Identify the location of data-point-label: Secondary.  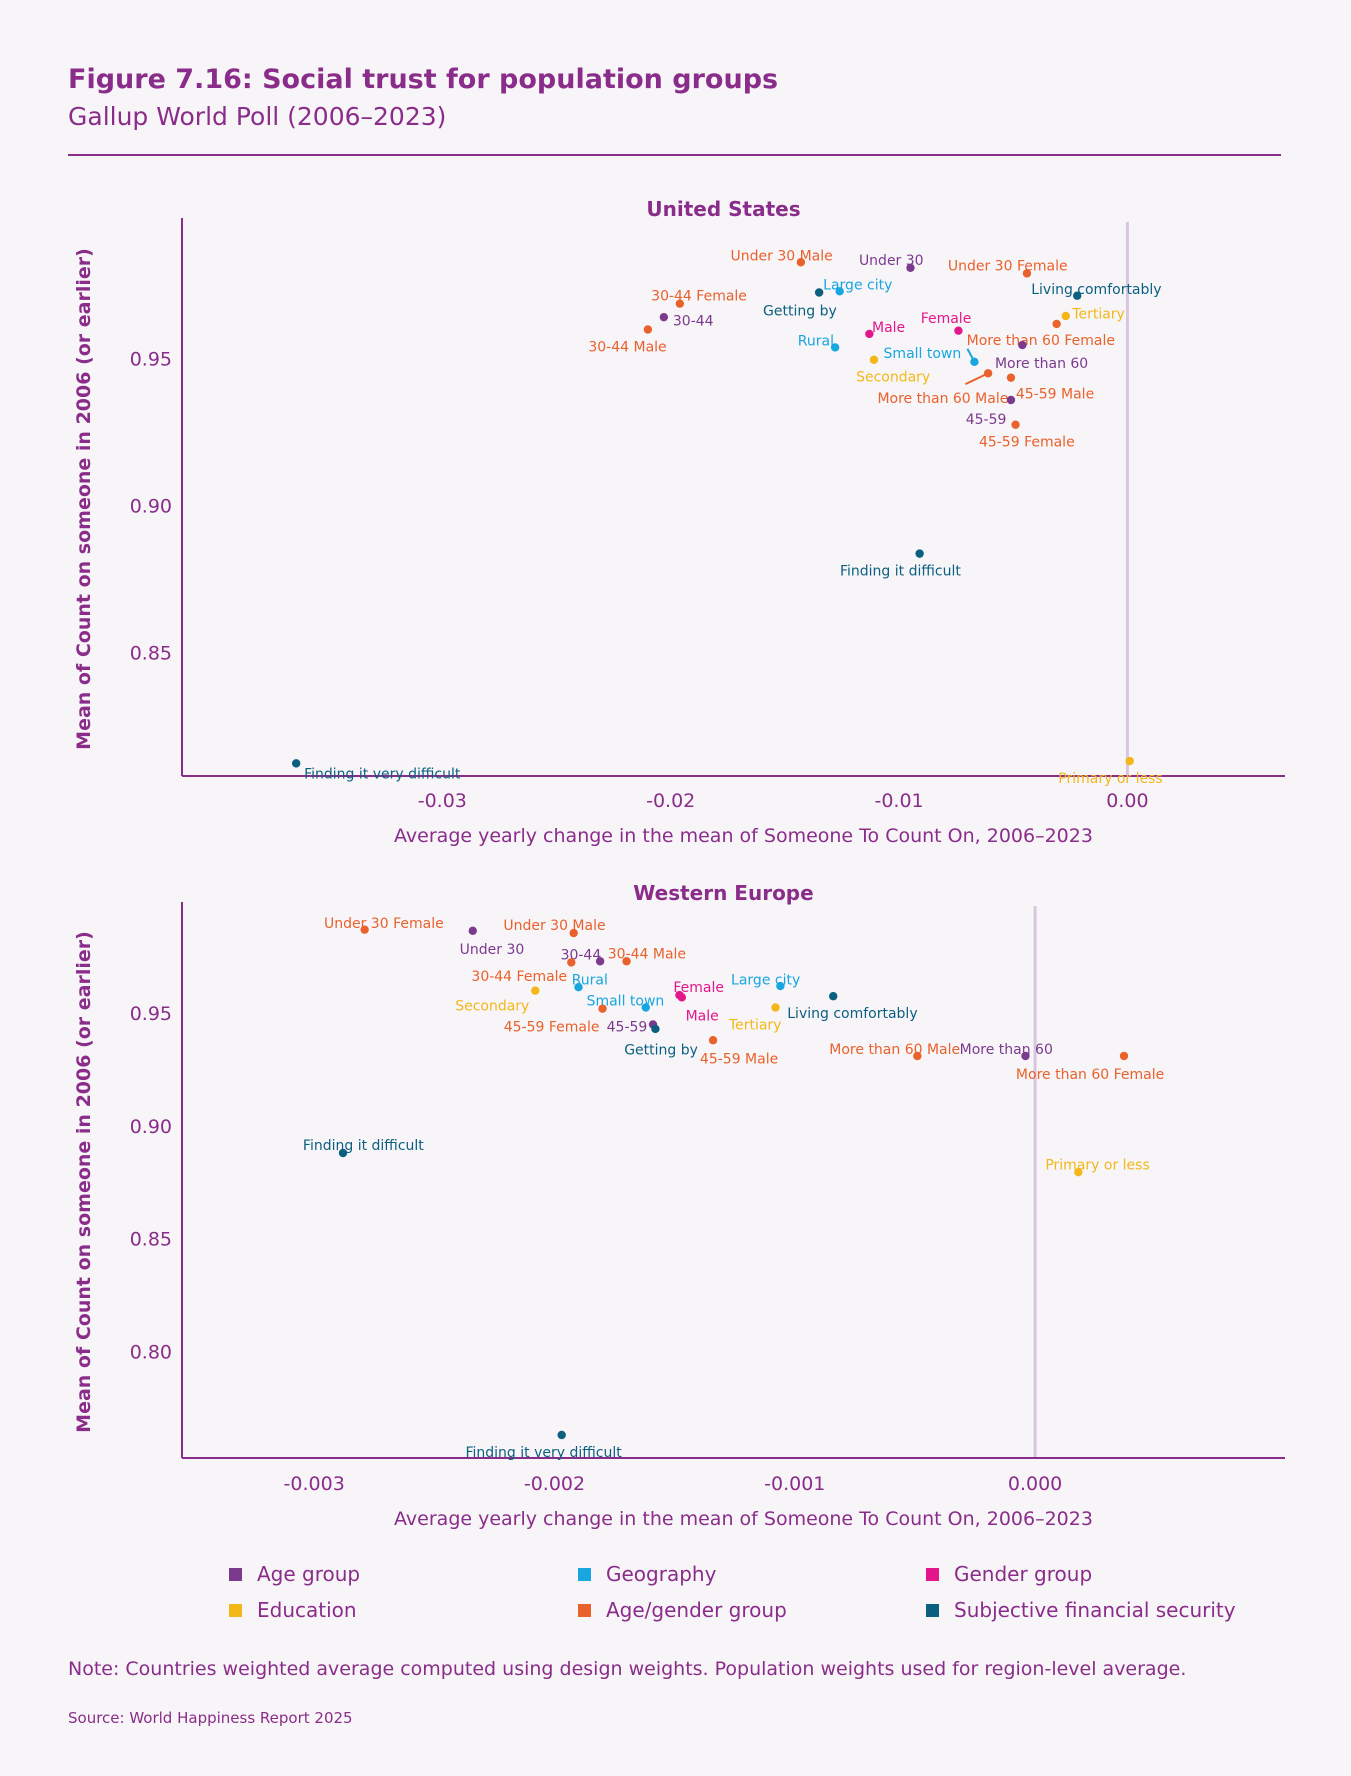
(492, 1006).